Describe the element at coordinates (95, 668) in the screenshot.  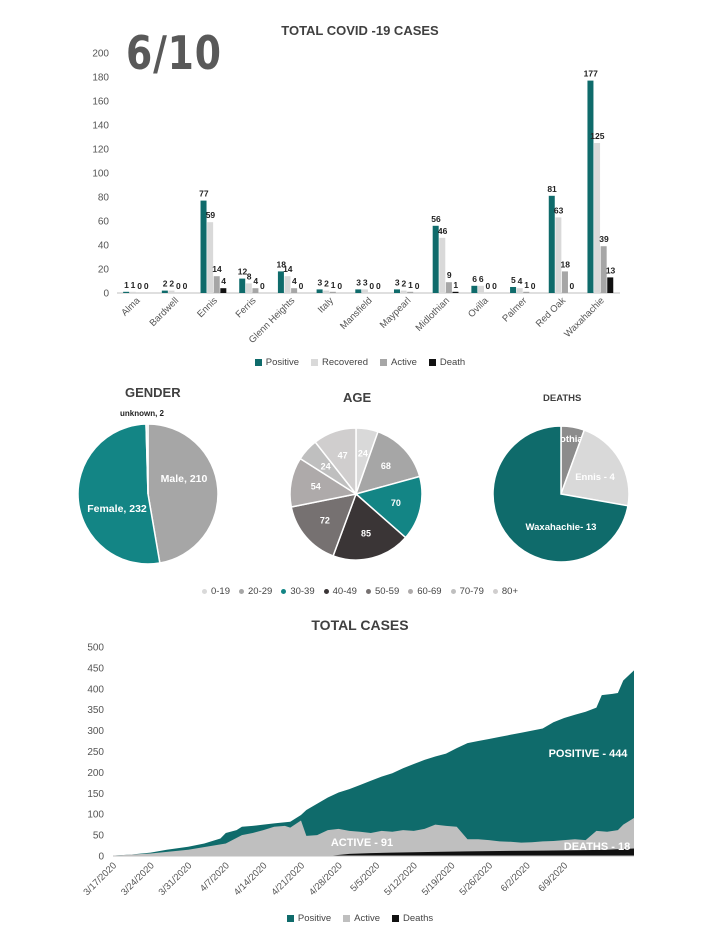
I see `y-tick-label: 450` at that location.